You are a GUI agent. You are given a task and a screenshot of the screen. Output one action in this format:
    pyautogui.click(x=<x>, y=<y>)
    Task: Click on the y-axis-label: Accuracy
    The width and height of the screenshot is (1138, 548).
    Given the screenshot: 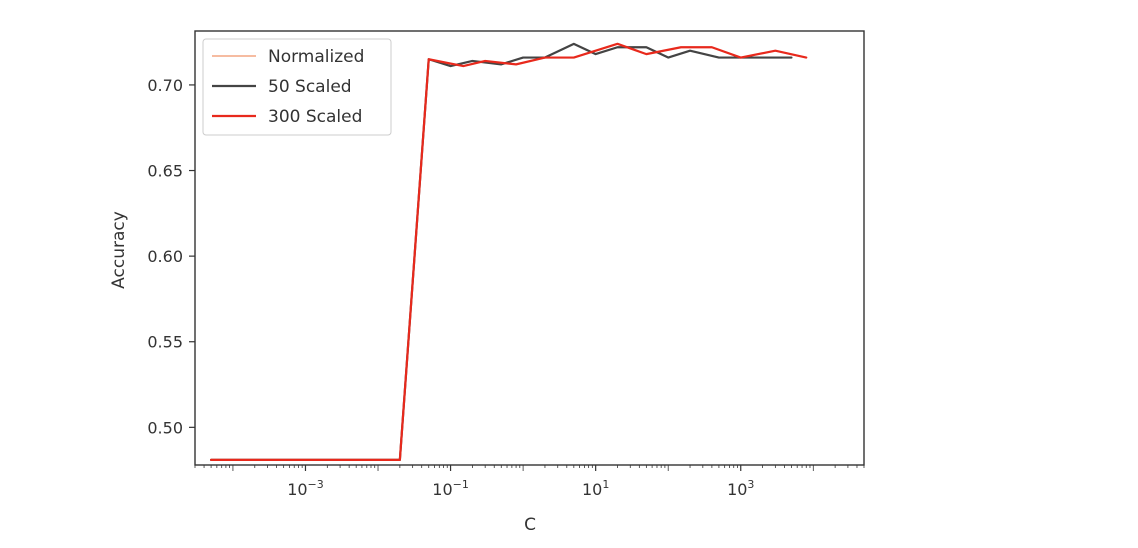 What is the action you would take?
    pyautogui.click(x=119, y=250)
    